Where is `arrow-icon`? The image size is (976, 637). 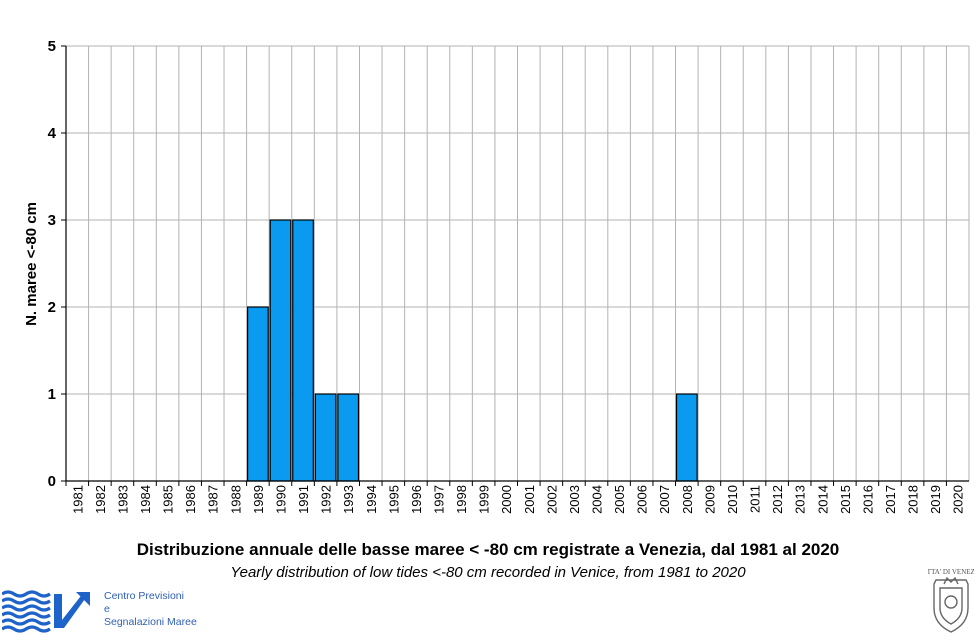
arrow-icon is located at coordinates (72, 610).